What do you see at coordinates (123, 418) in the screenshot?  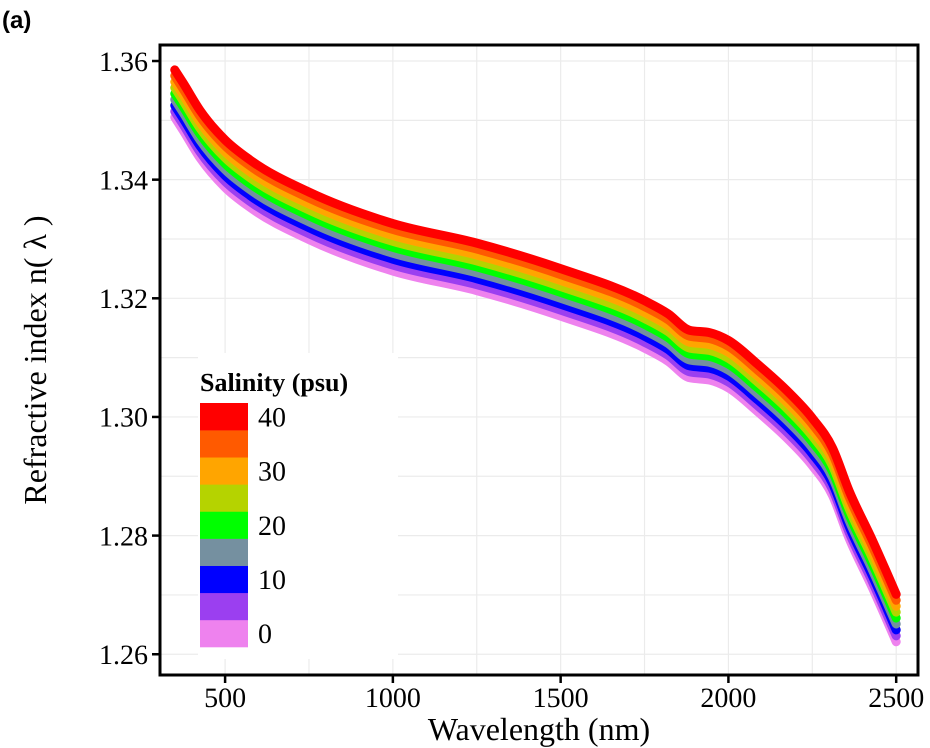 I see `y-tick-label: 1.30` at bounding box center [123, 418].